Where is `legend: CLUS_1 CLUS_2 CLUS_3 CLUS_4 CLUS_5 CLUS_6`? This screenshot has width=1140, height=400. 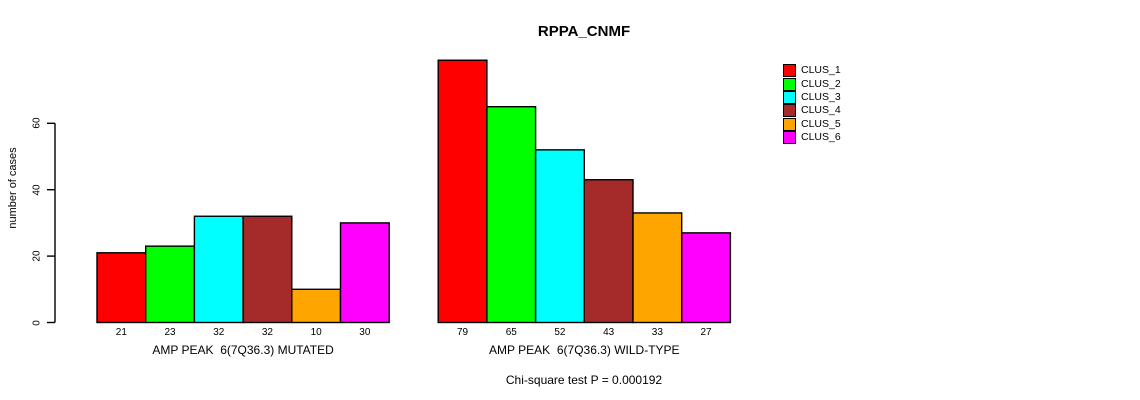
legend: CLUS_1 CLUS_2 CLUS_3 CLUS_4 CLUS_5 CLUS_6 is located at coordinates (812, 104).